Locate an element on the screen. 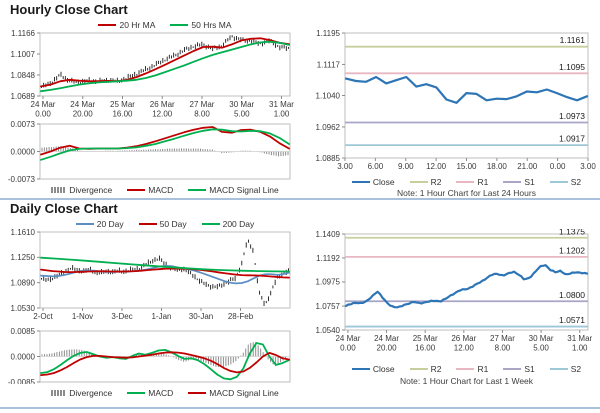 This screenshot has height=413, width=600. hourly-macd-chart: 0.0073 0.0000 -0.0073 is located at coordinates (150, 151).